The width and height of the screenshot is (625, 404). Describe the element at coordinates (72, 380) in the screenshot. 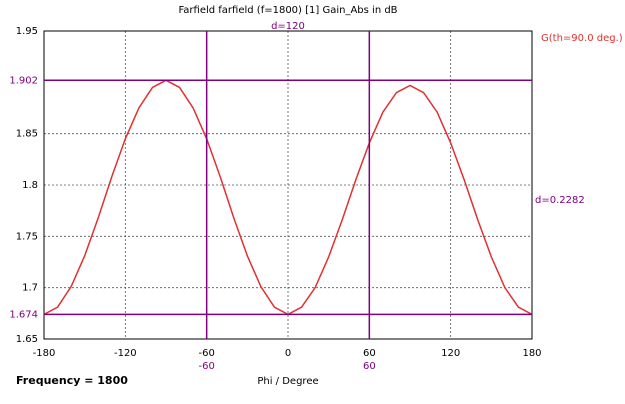

I see `footer: Frequency = 1800` at that location.